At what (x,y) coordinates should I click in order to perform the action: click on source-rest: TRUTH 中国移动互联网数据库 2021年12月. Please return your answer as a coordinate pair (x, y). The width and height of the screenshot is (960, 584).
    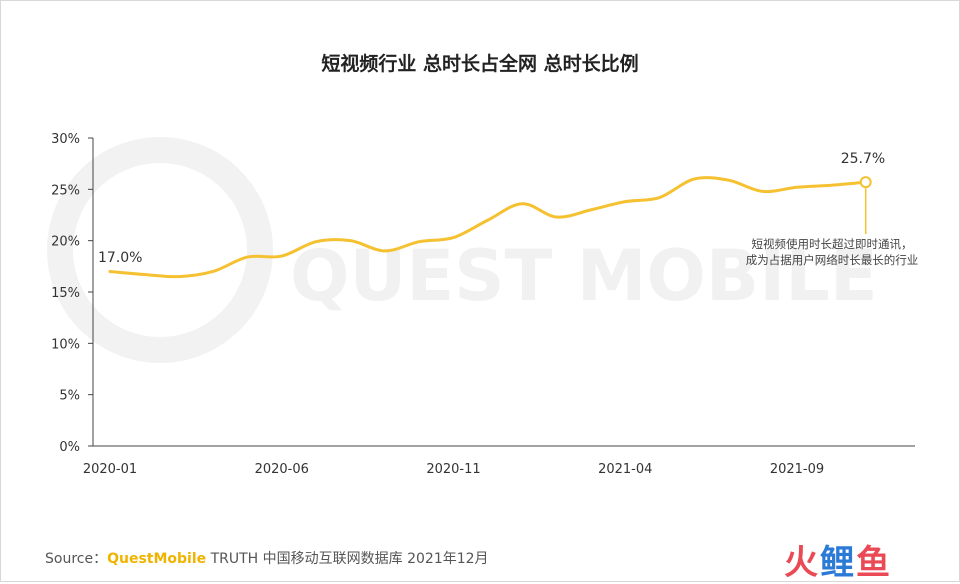
    Looking at the image, I should click on (347, 559).